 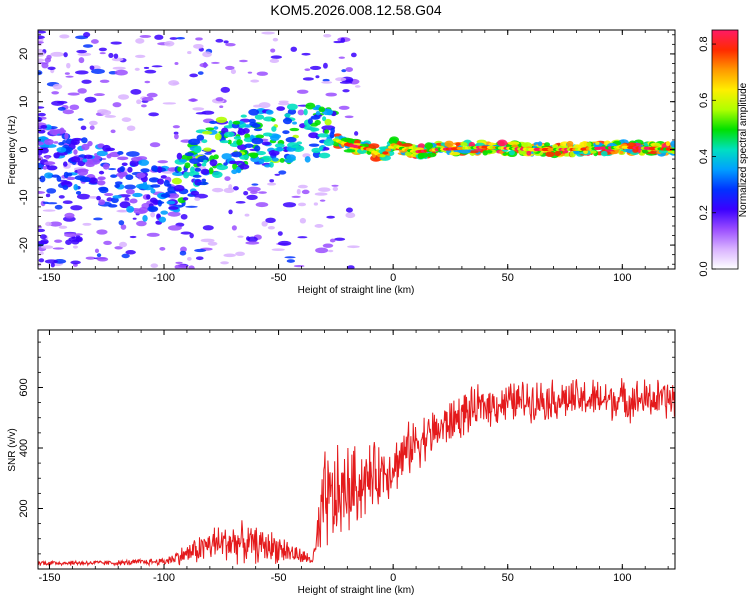 I want to click on snr-x-tick-label: -100, so click(x=164, y=578).